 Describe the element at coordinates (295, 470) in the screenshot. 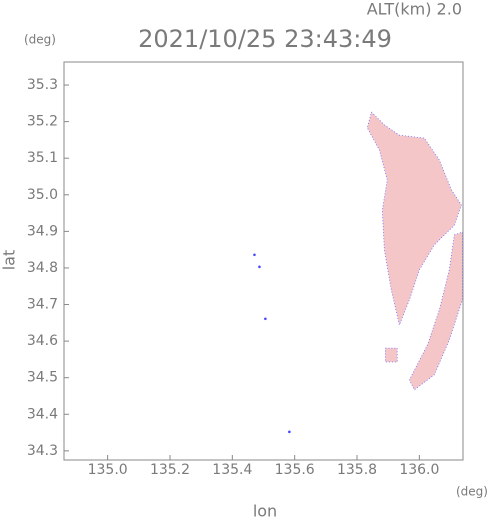

I see `x-tick-label: 135.6` at that location.